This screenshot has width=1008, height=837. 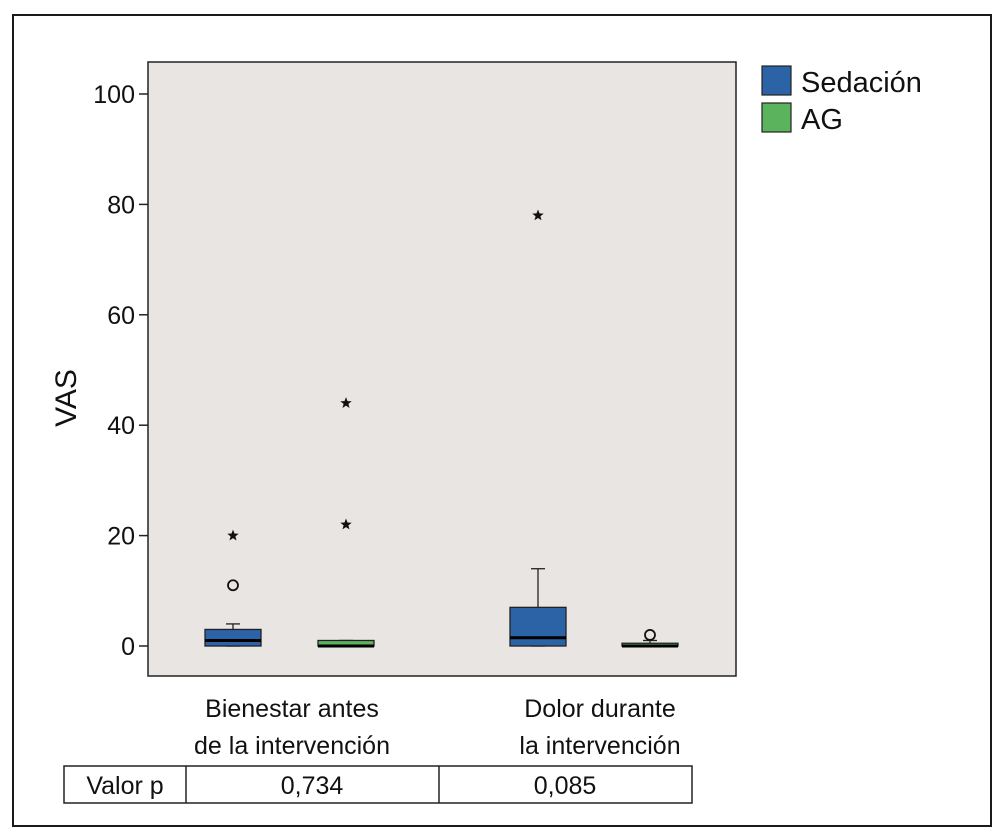 What do you see at coordinates (565, 786) in the screenshot?
I see `table-p-value-2: 0,085` at bounding box center [565, 786].